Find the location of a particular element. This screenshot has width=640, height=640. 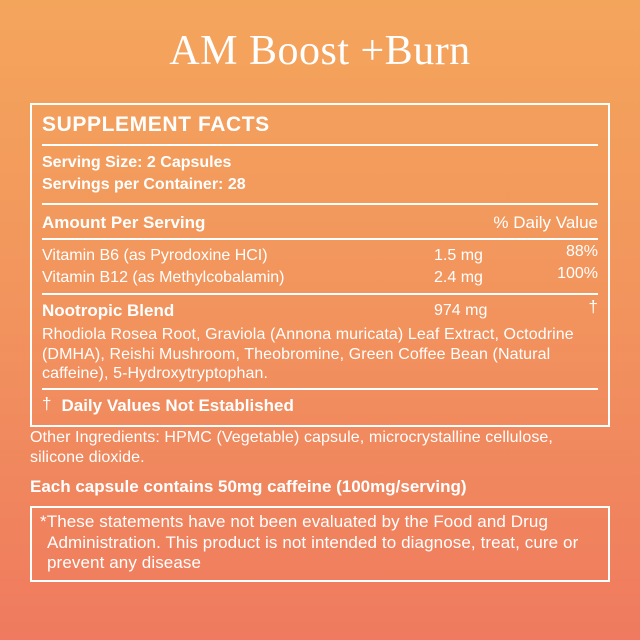

nutrient-daily-value: 88% is located at coordinates (581, 251).